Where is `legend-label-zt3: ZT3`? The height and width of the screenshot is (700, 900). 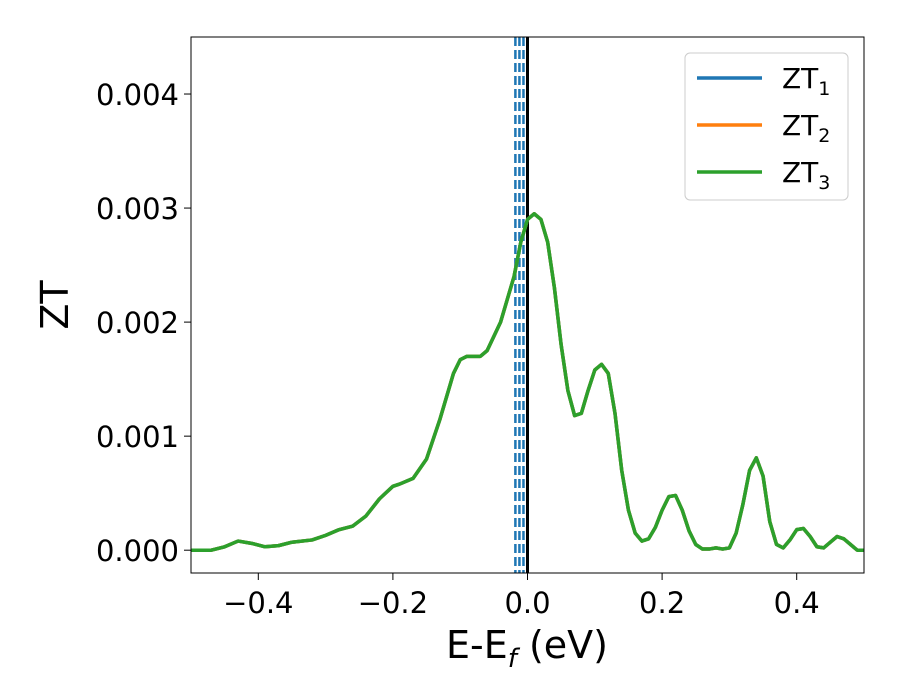 legend-label-zt3: ZT3 is located at coordinates (806, 175).